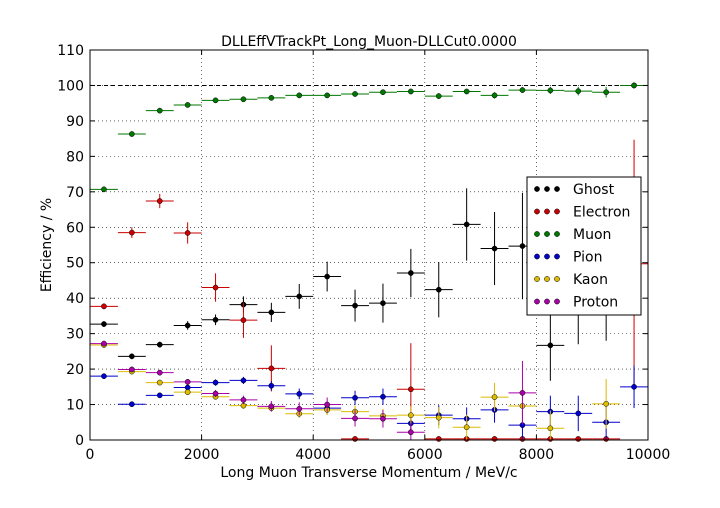 This screenshot has height=508, width=720. I want to click on legend: Ghost Electron Muon Pion Kaon Proton, so click(584, 246).